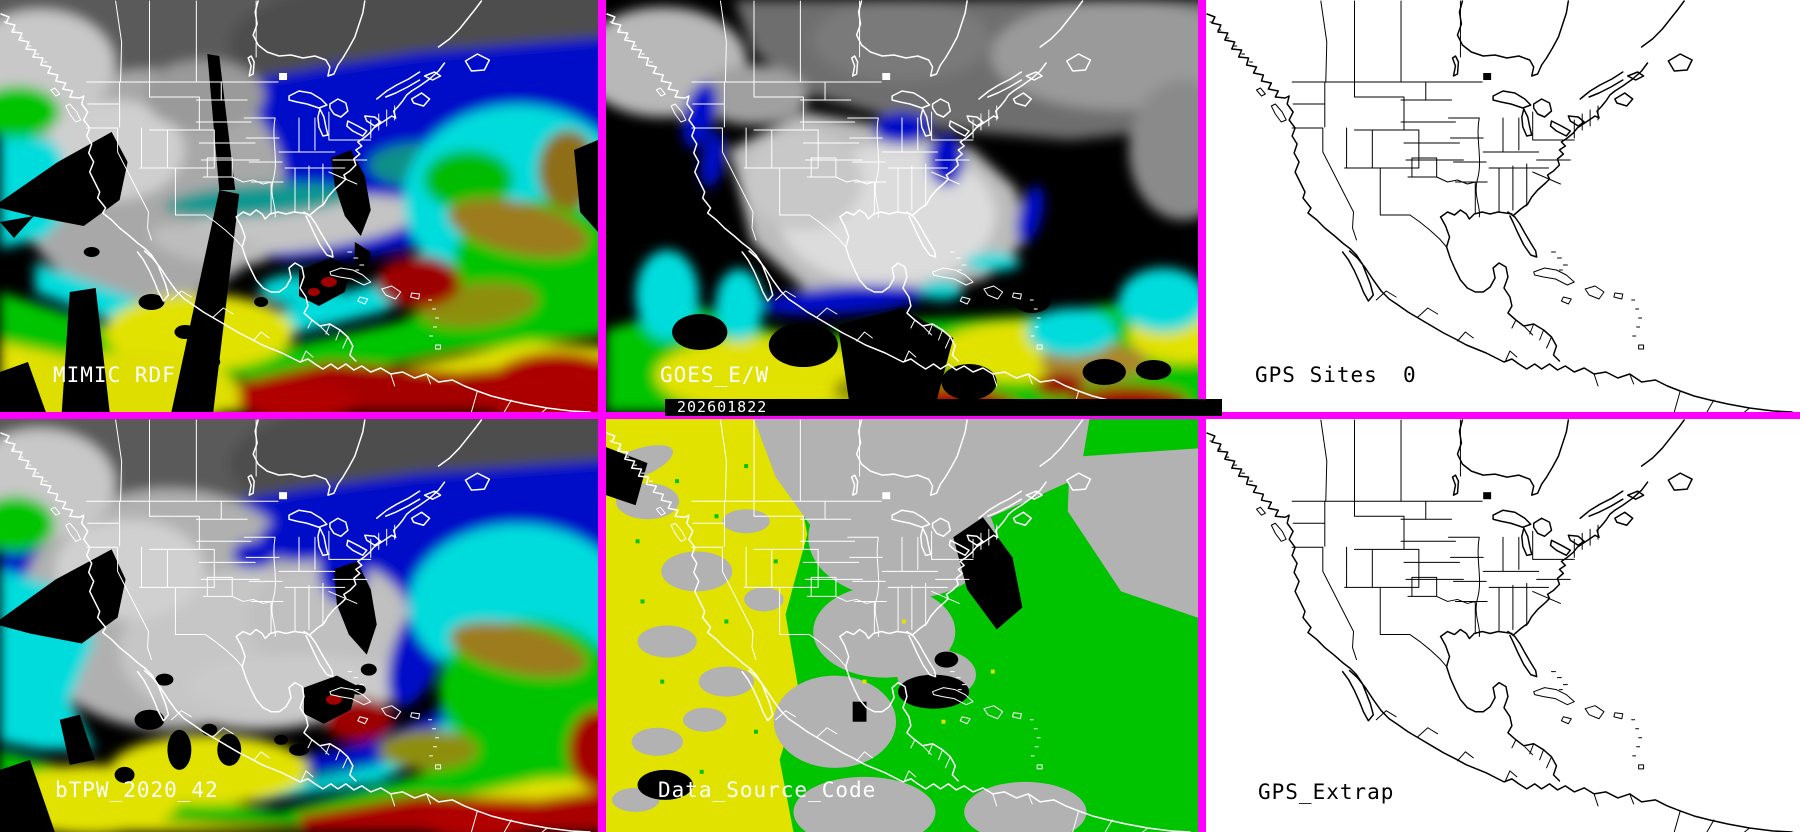 The image size is (1800, 832). I want to click on panel-label-mimic-rdf: MIMIC RDF, so click(114, 375).